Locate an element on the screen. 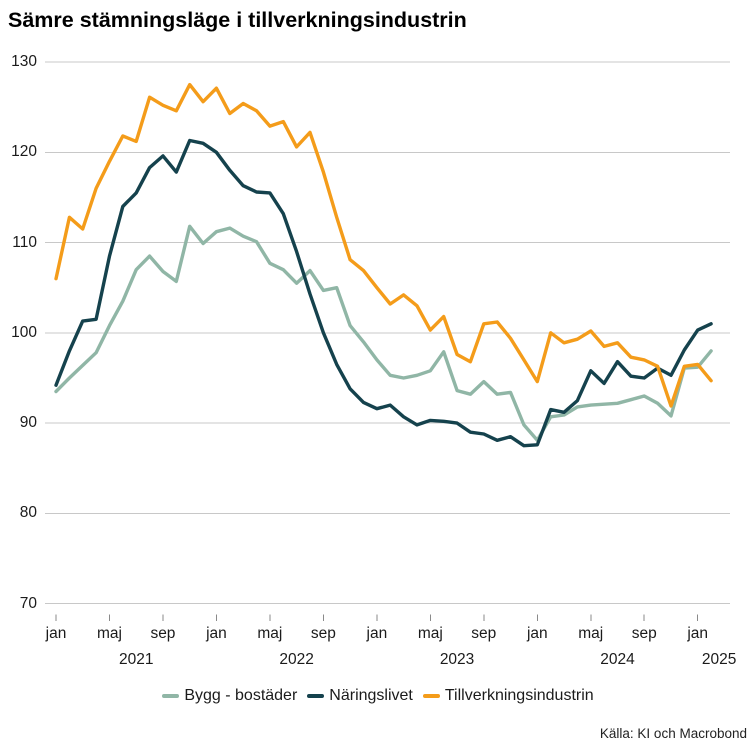  year-label-2025: 2025 is located at coordinates (719, 659).